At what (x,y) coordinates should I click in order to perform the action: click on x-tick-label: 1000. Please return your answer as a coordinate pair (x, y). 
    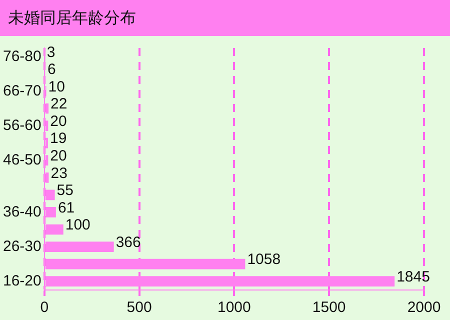
    Looking at the image, I should click on (234, 307).